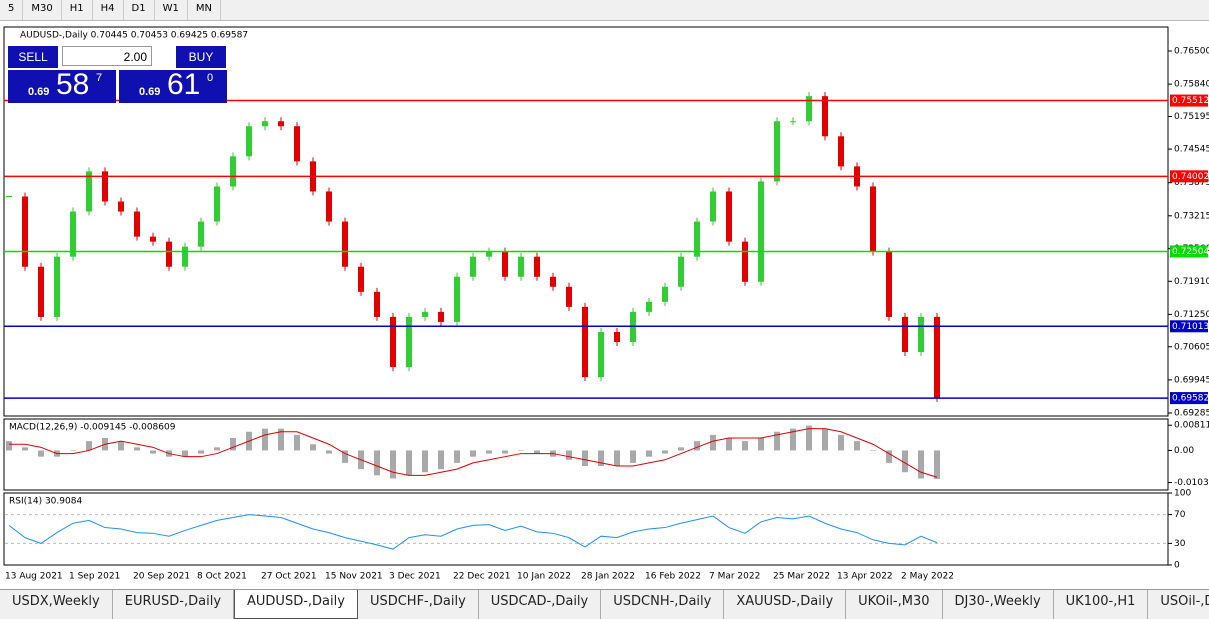 The width and height of the screenshot is (1209, 619). I want to click on y-tick-label: -0.010311, so click(1191, 483).